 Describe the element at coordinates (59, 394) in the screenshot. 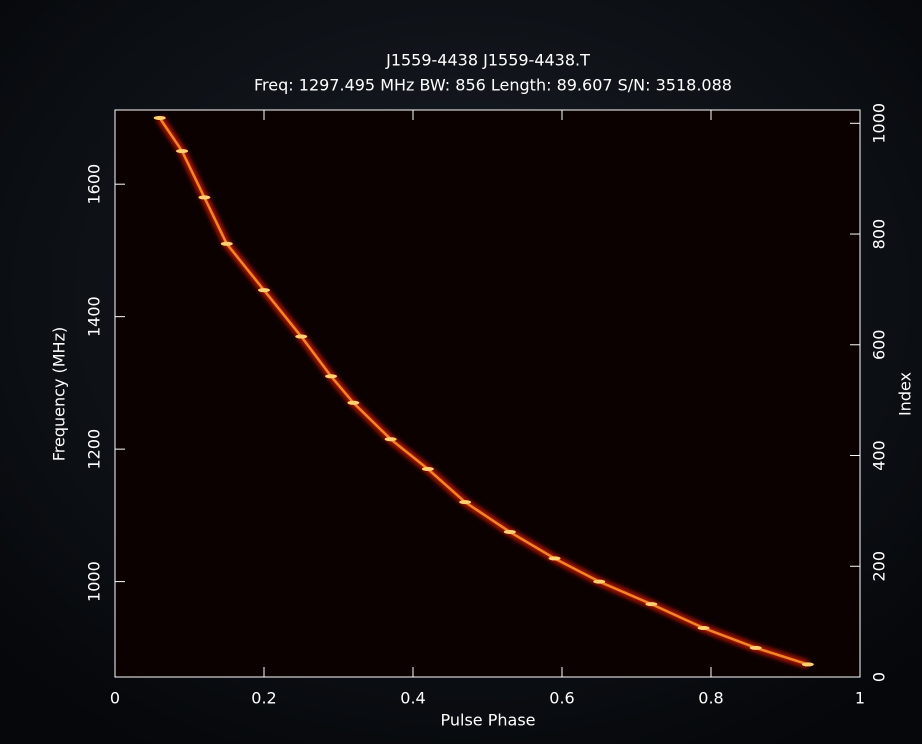

I see `y-axis-label: Frequency (MHz)` at that location.